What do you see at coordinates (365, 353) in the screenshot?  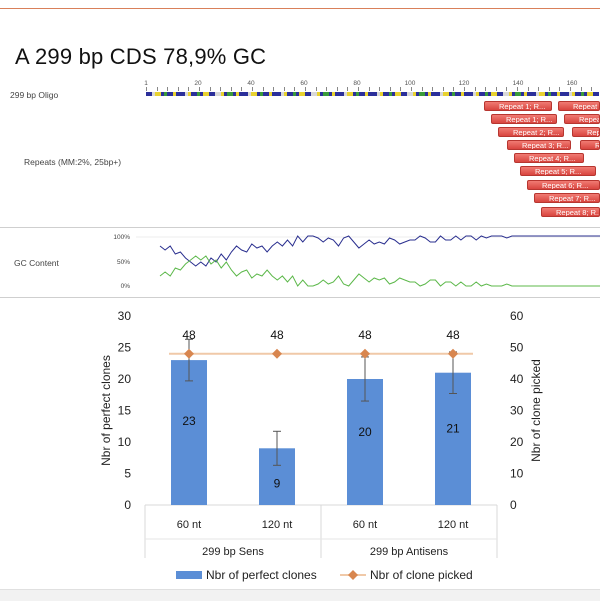 I see `line-marker` at bounding box center [365, 353].